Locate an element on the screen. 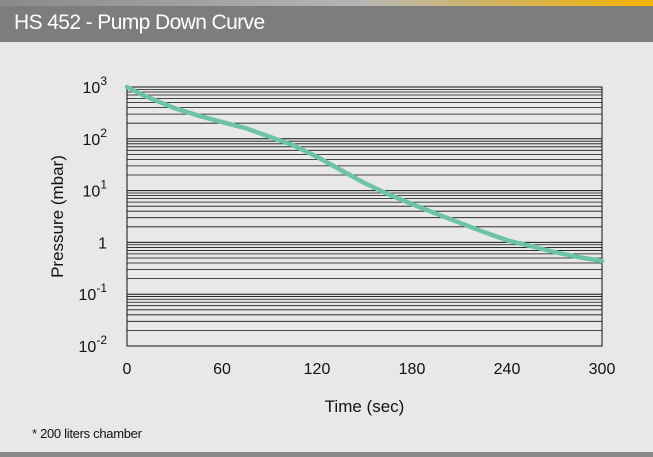 The width and height of the screenshot is (653, 457). x-tick-label: 120 is located at coordinates (317, 369).